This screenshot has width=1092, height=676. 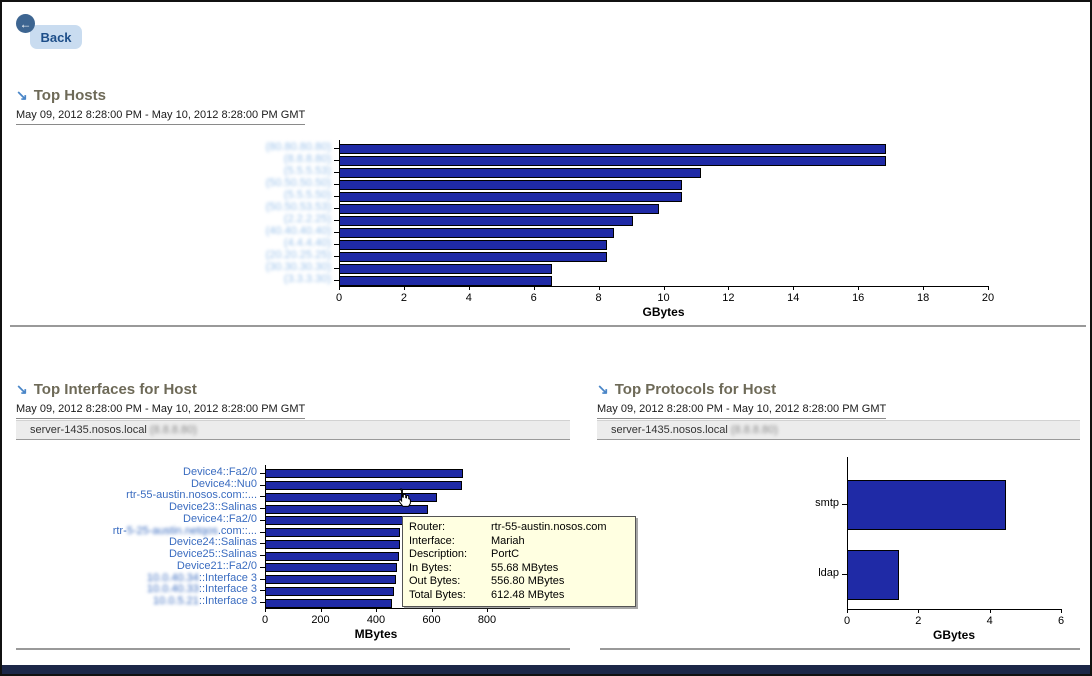 What do you see at coordinates (286, 279) in the screenshot?
I see `category-label: (3.3.3.30)` at bounding box center [286, 279].